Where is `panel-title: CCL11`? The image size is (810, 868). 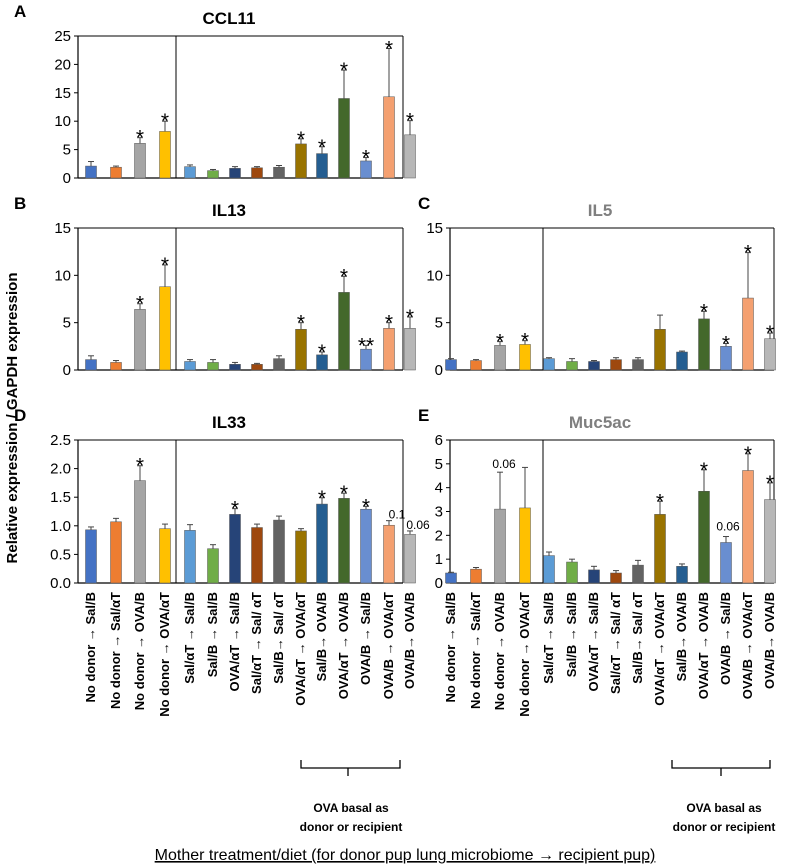
panel-title: CCL11 is located at coordinates (229, 18).